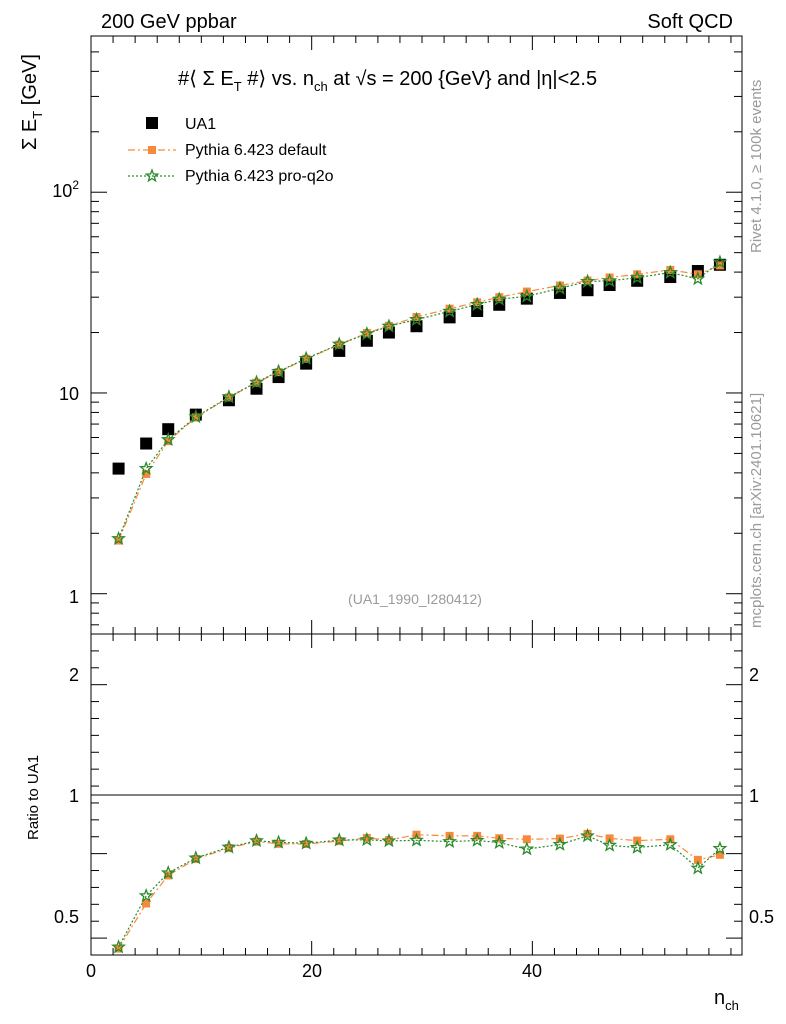  I want to click on x-tick-label-40: 40, so click(532, 971).